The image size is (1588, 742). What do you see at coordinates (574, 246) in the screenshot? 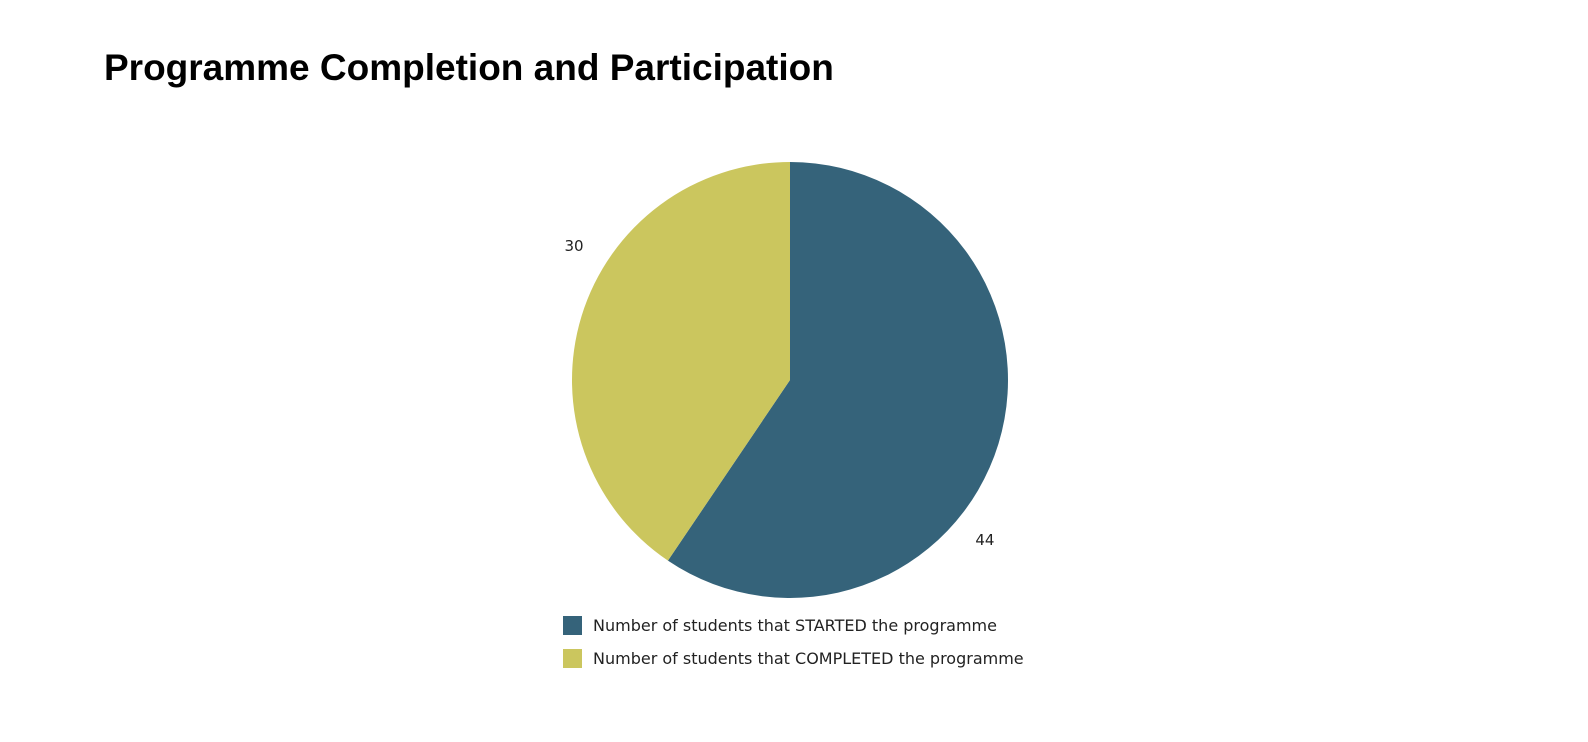
I see `pie-data-label-2: 30` at bounding box center [574, 246].